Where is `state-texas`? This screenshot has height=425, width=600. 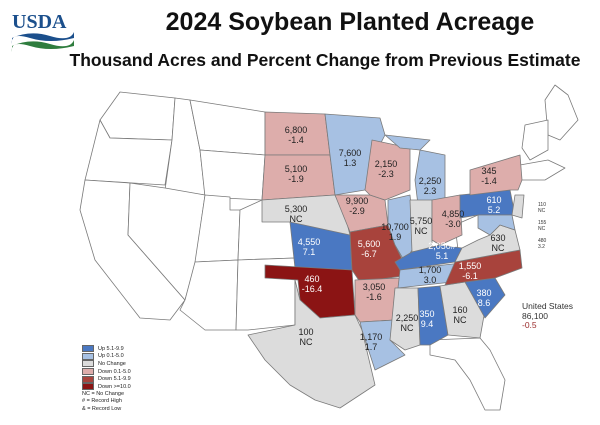 state-texas is located at coordinates (311, 344).